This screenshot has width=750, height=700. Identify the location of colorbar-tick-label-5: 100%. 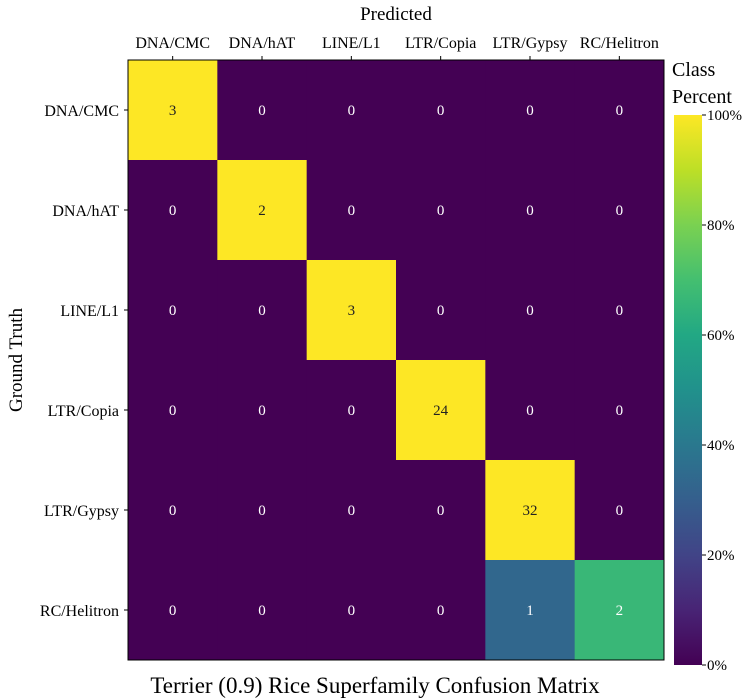
(724, 116).